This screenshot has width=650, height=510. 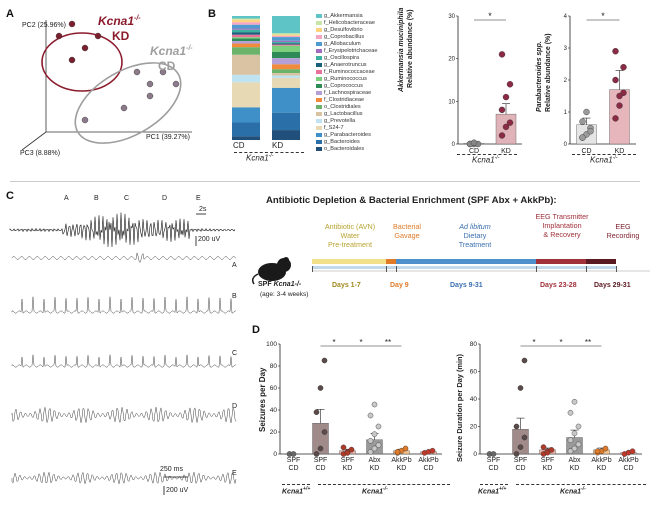 I want to click on eeg-strip-letter: E, so click(x=234, y=473).